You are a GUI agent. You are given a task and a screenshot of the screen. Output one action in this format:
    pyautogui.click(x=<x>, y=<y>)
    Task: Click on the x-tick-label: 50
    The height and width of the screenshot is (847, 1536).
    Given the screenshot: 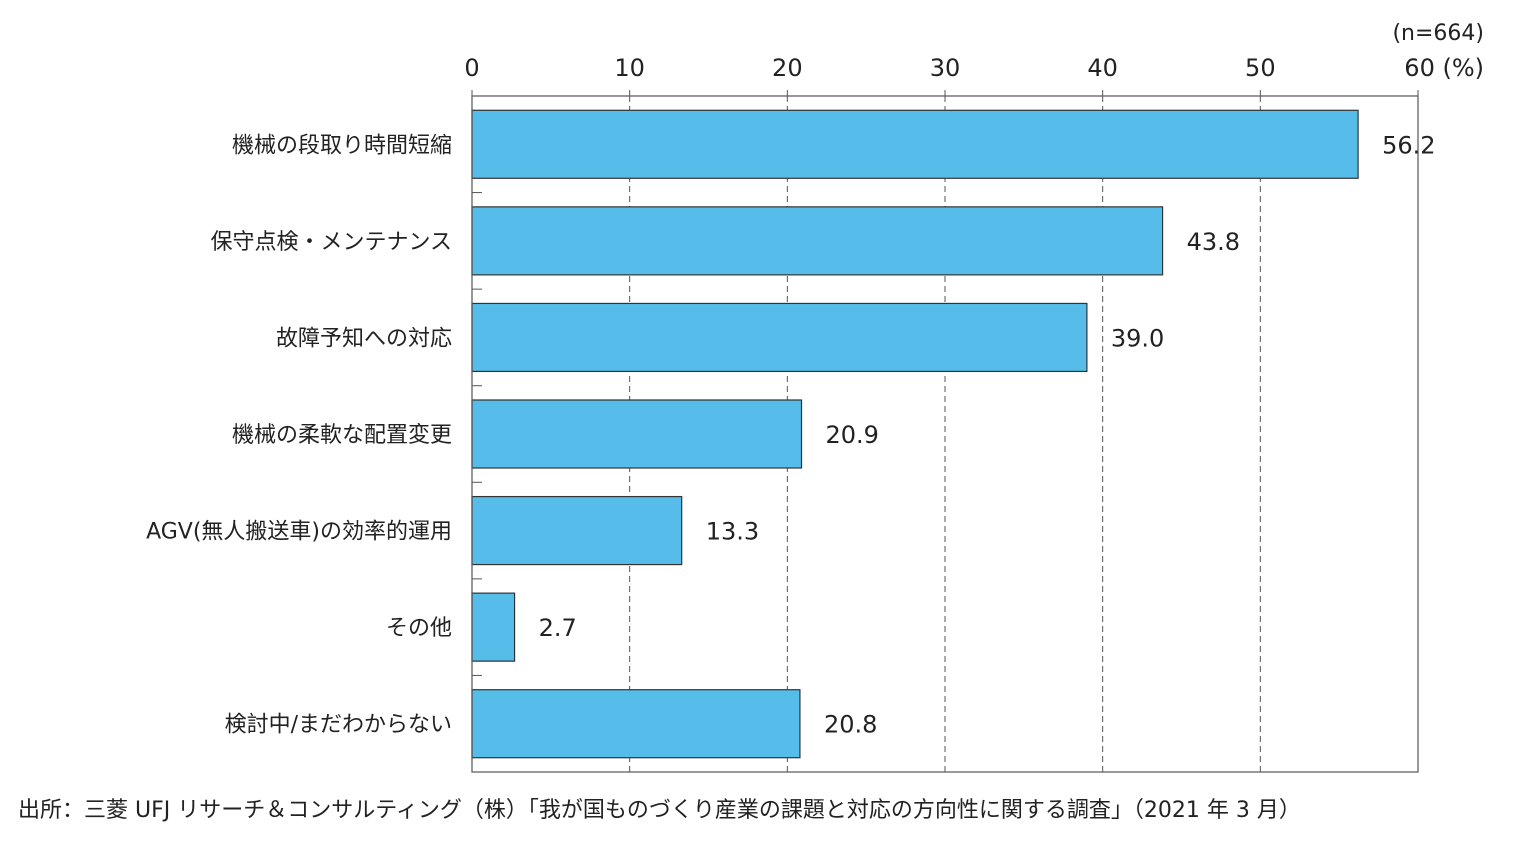 What is the action you would take?
    pyautogui.click(x=1260, y=68)
    